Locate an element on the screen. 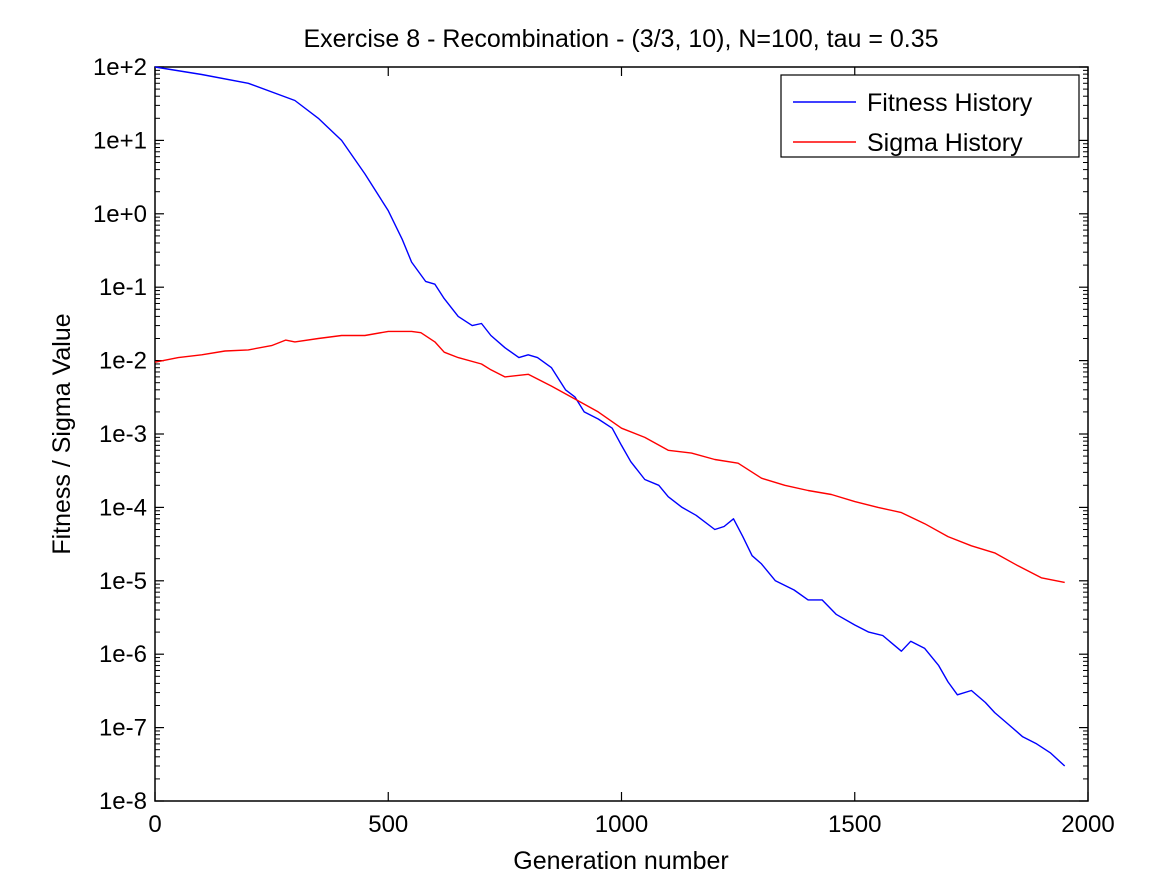 The height and width of the screenshot is (877, 1167). y-tick-label: 1e+1 is located at coordinates (120, 140).